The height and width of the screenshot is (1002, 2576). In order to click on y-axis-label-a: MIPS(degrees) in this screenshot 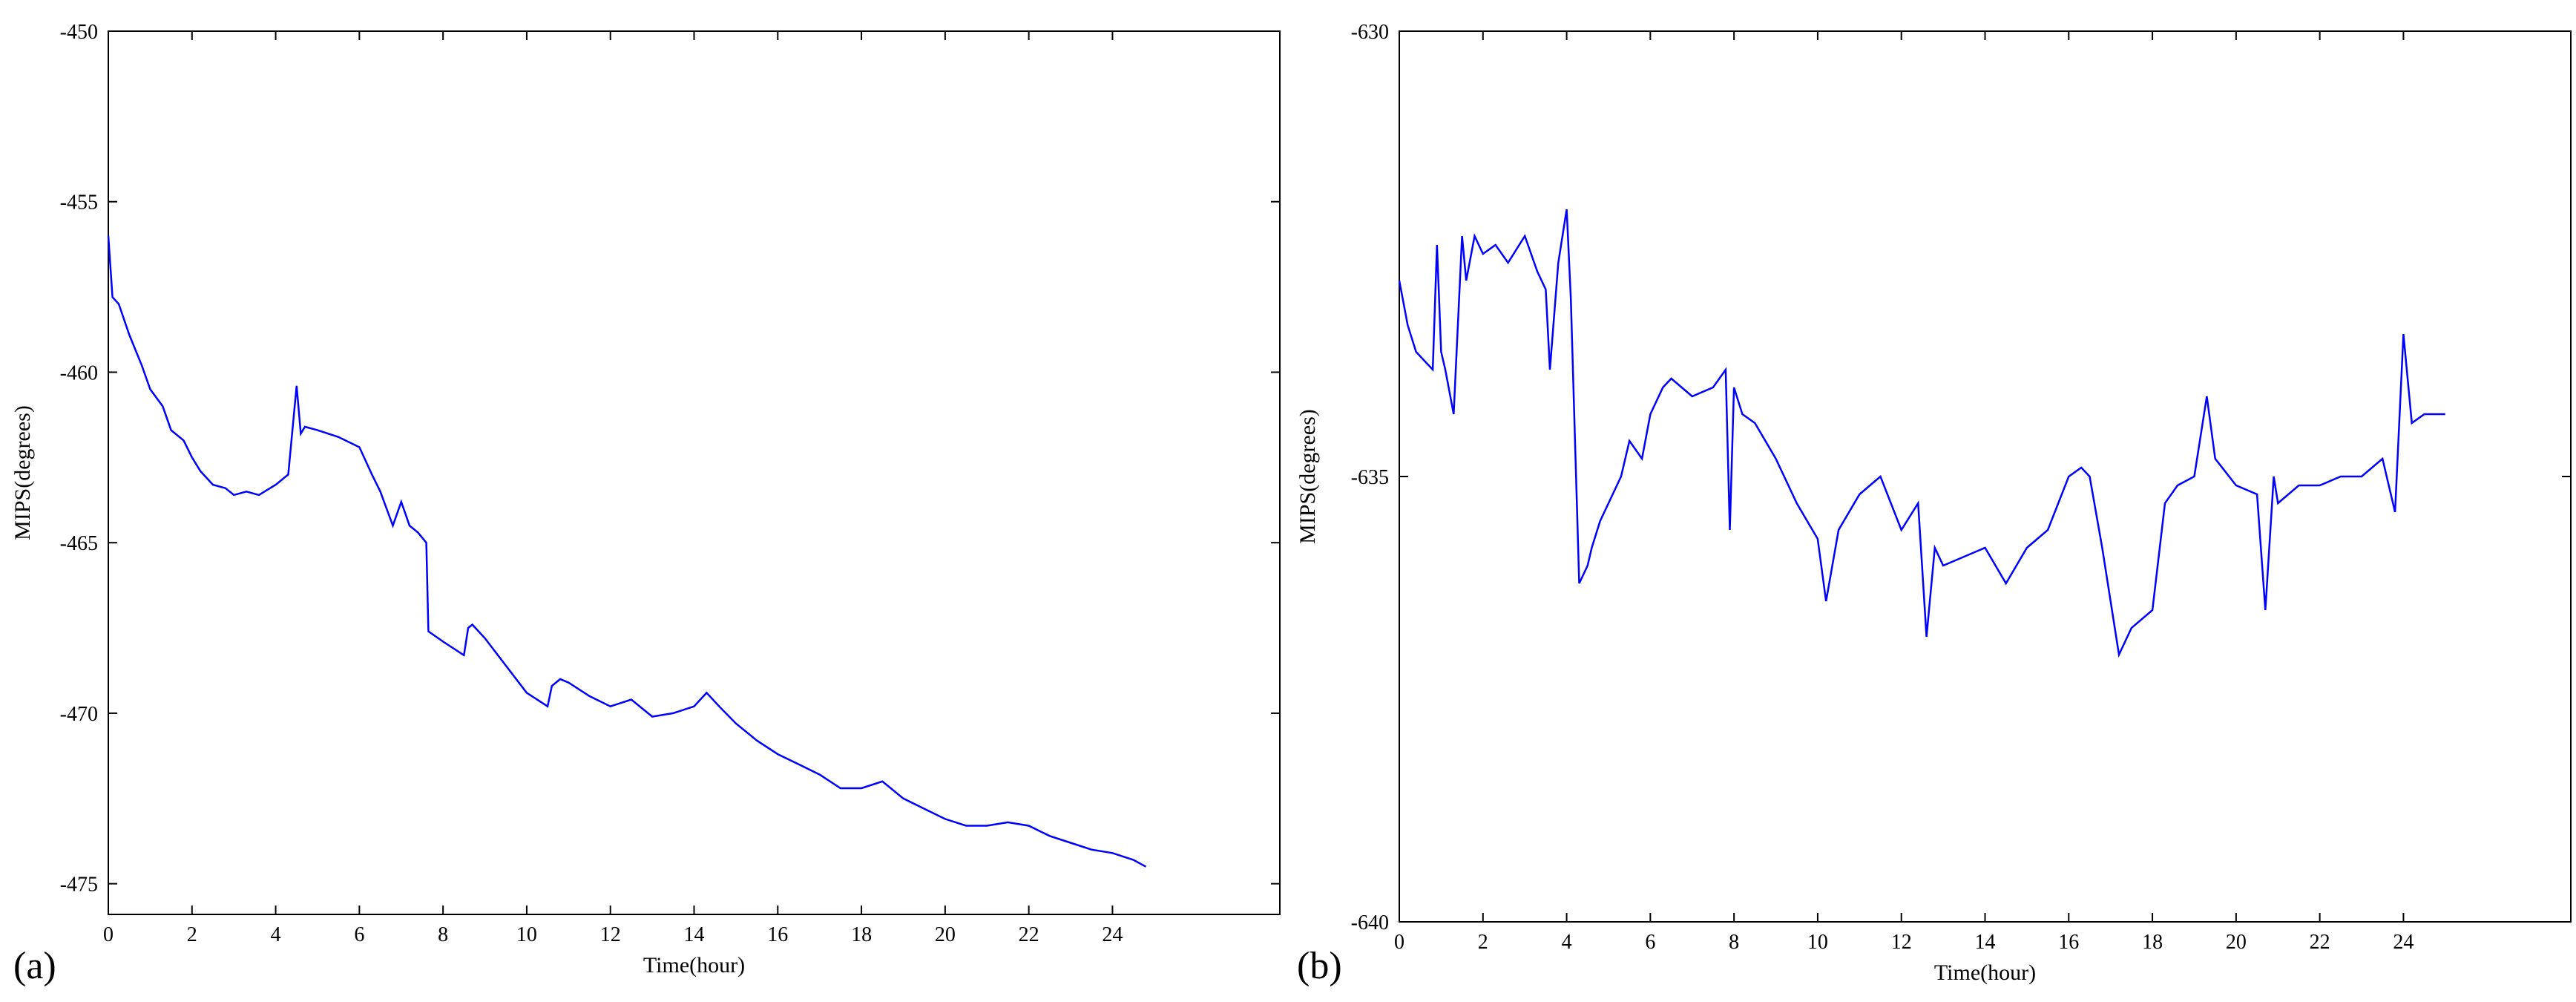, I will do `click(22, 473)`.